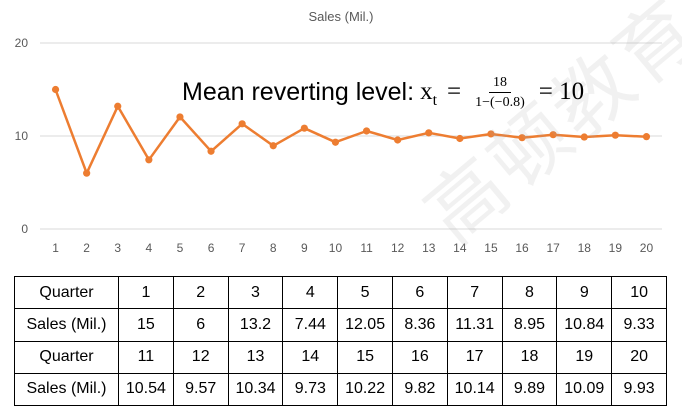 Image resolution: width=682 pixels, height=412 pixels. Describe the element at coordinates (647, 248) in the screenshot. I see `x-tick-label: 20` at that location.